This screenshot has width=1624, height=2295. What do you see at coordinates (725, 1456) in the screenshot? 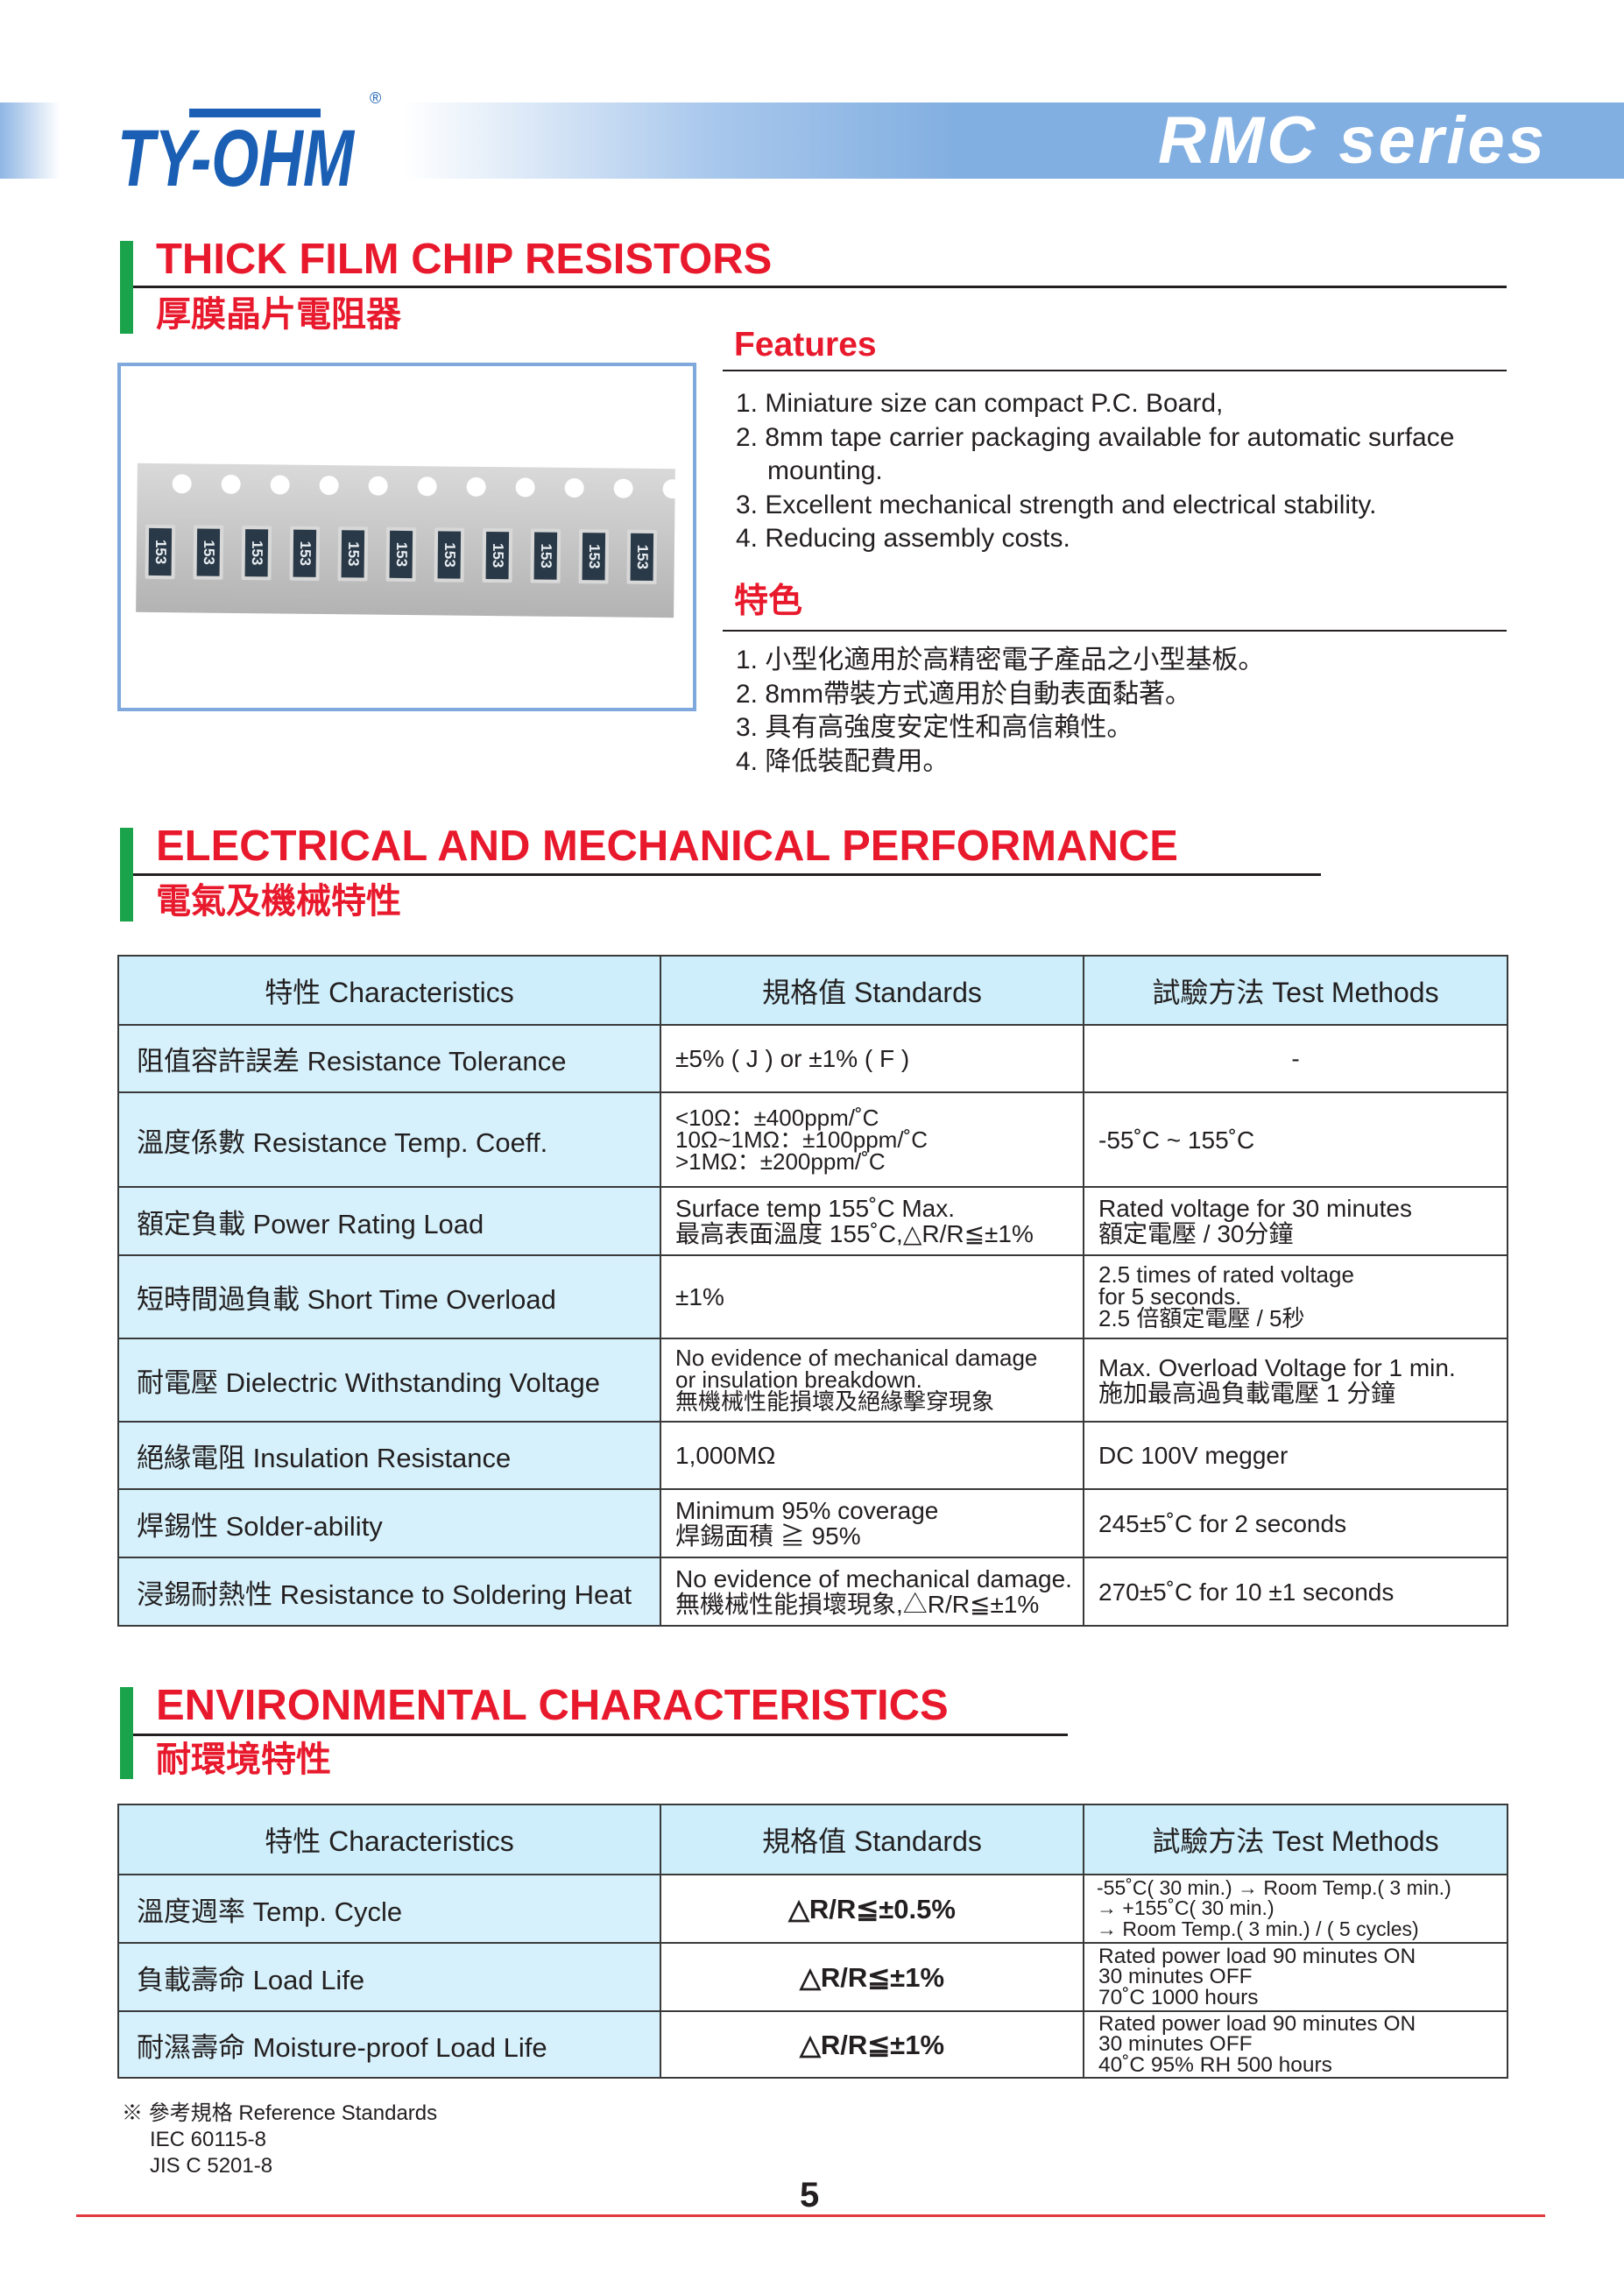
I see `cell-line: 1,000MΩ` at bounding box center [725, 1456].